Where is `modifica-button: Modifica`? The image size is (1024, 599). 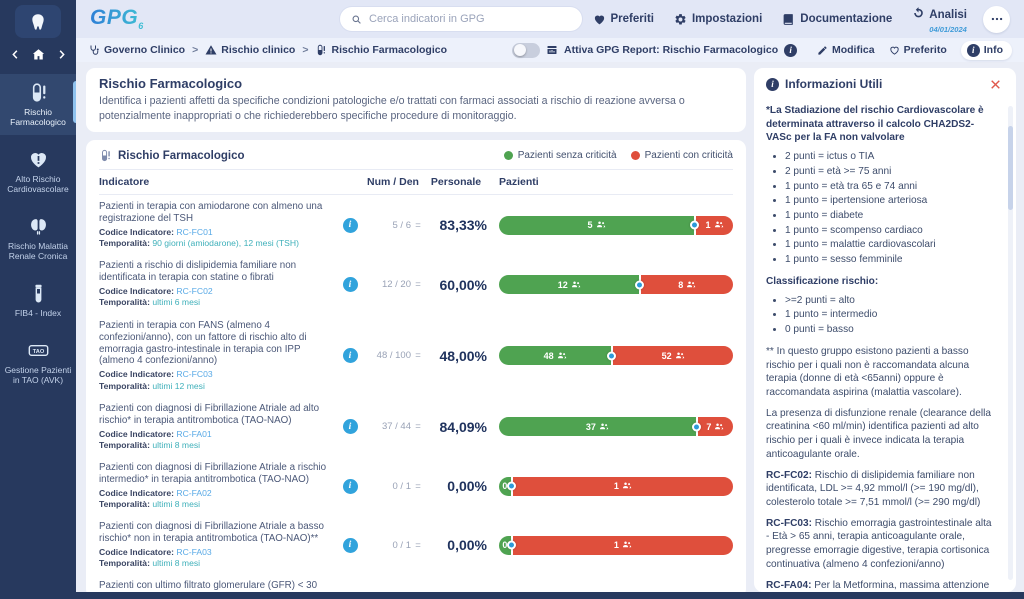
modifica-button: Modifica is located at coordinates (846, 50).